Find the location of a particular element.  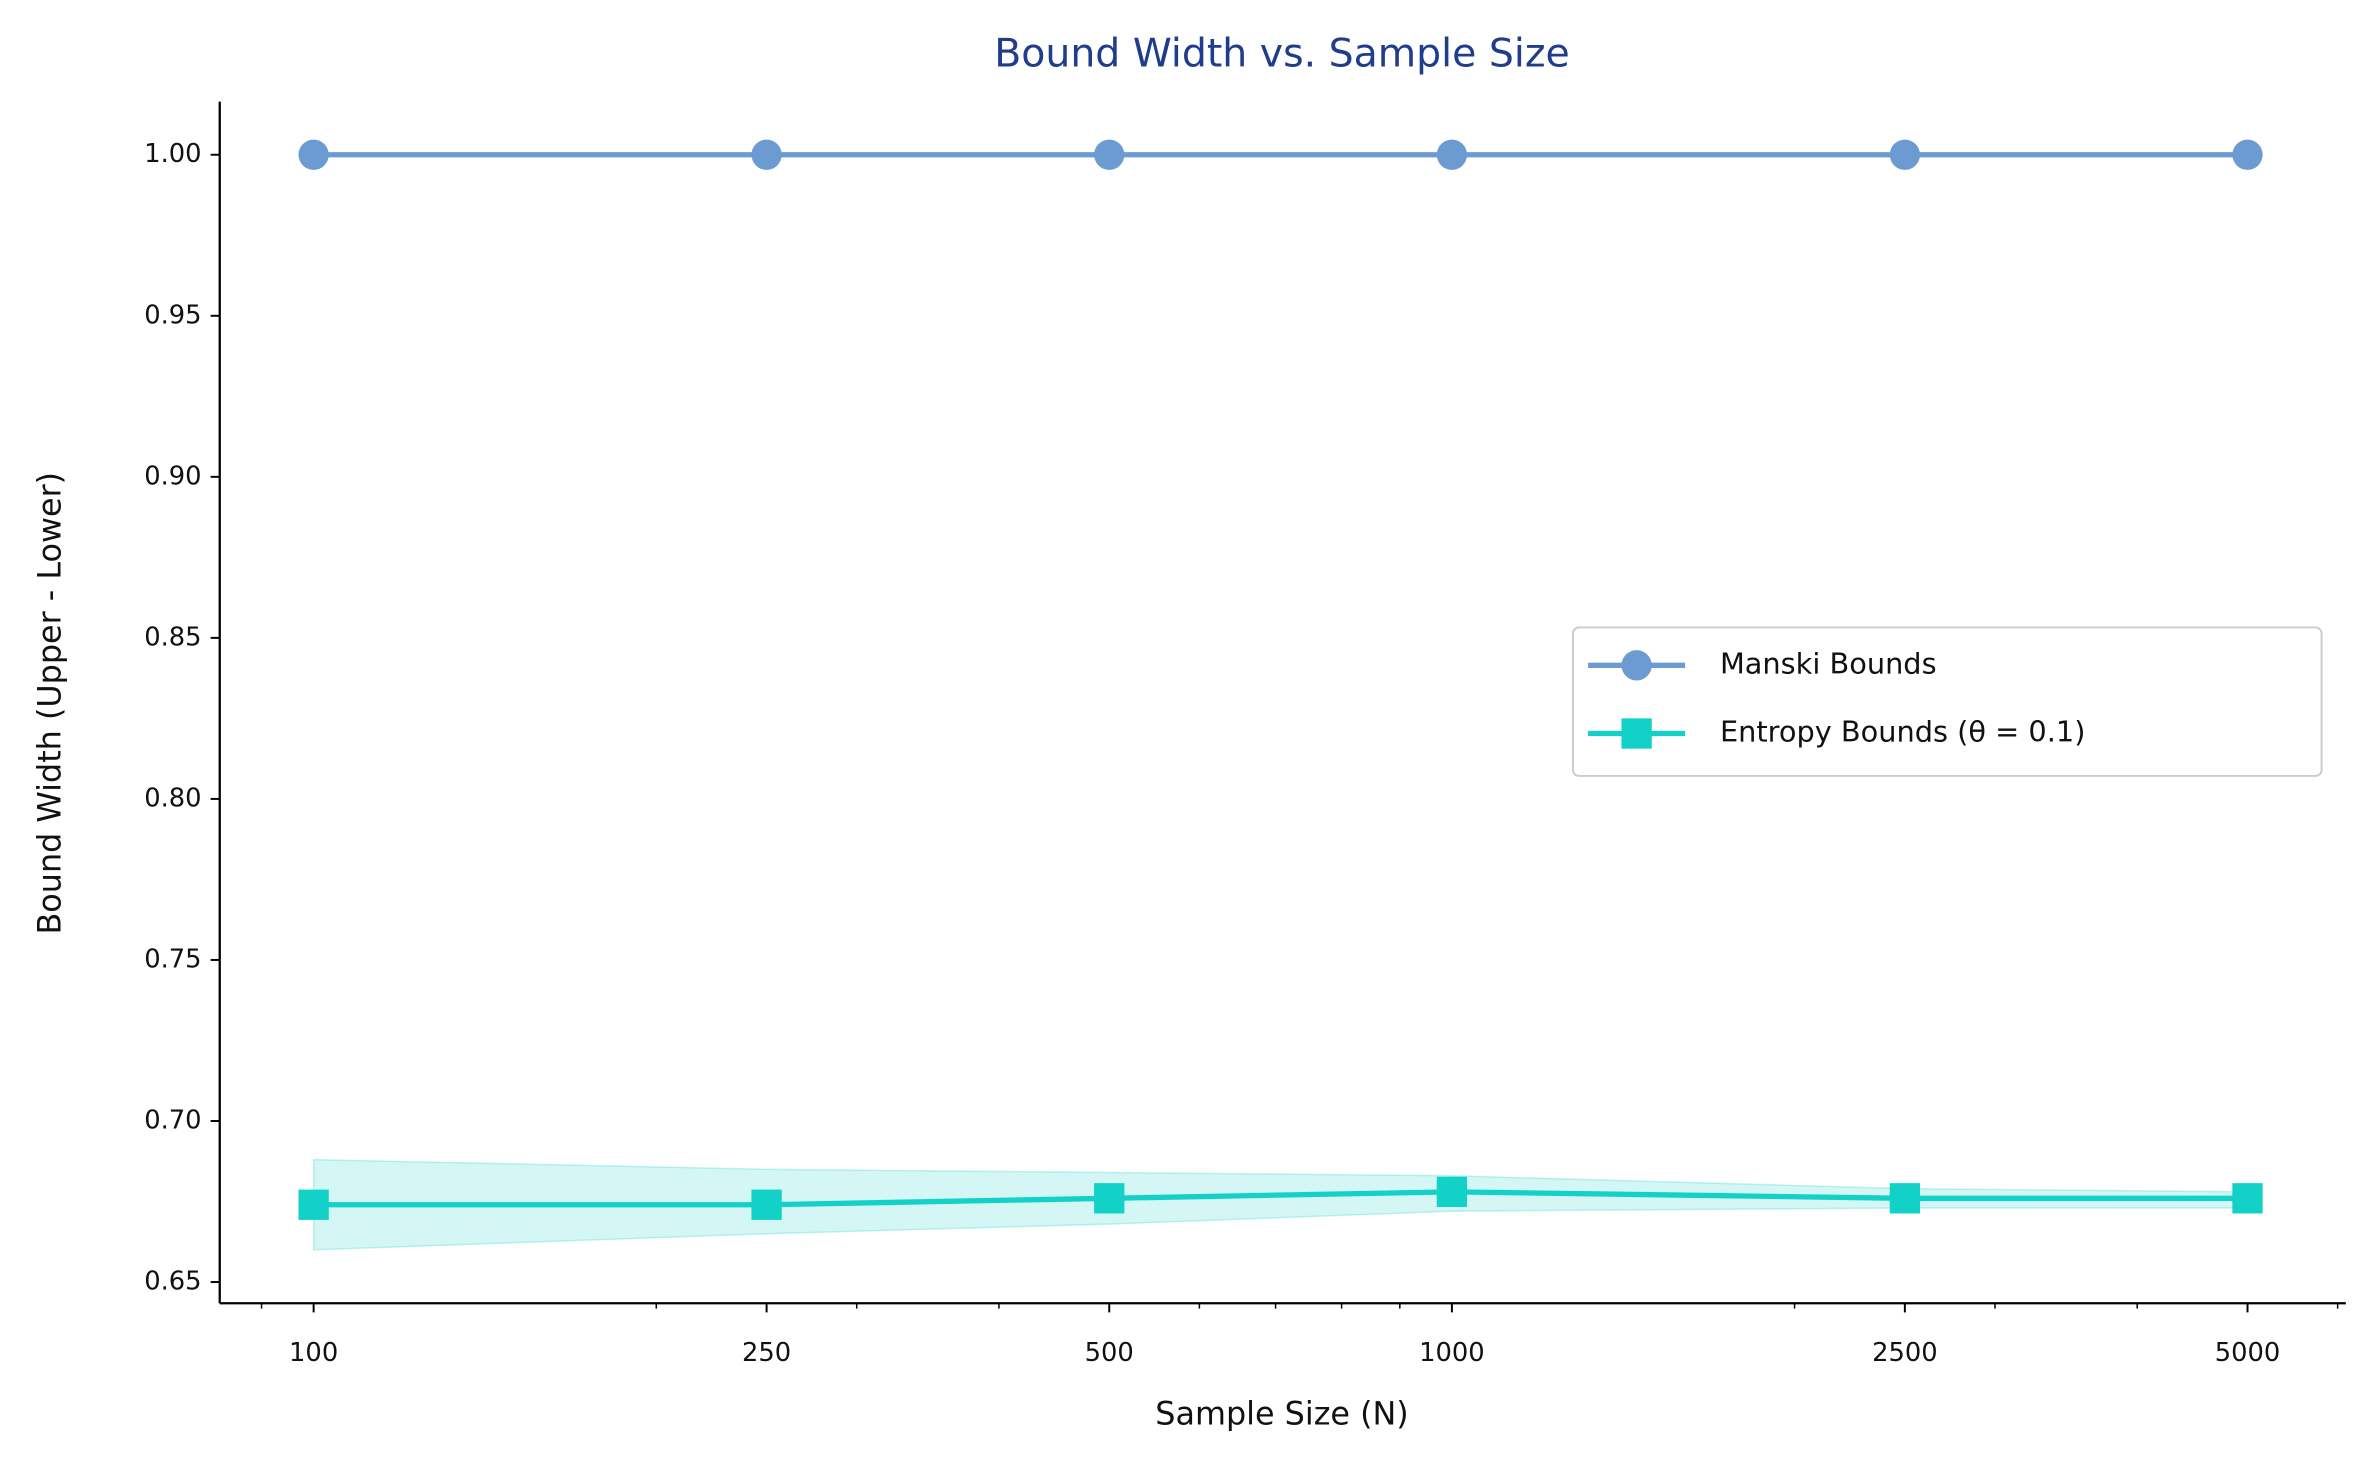

y-tick-label: 0.95 is located at coordinates (172, 315).